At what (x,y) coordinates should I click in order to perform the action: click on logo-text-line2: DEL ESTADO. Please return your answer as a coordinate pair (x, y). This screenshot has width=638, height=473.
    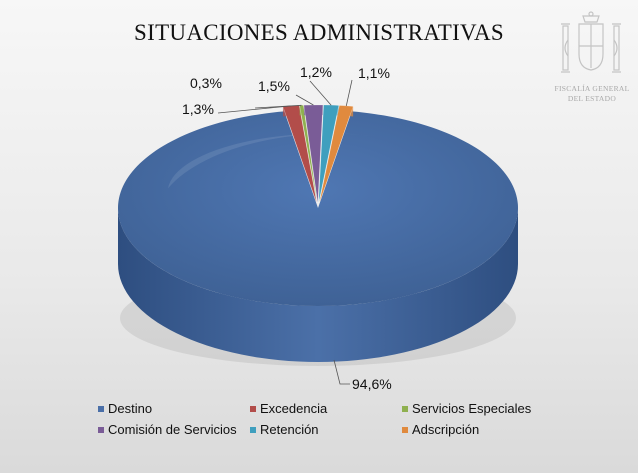
    Looking at the image, I should click on (592, 98).